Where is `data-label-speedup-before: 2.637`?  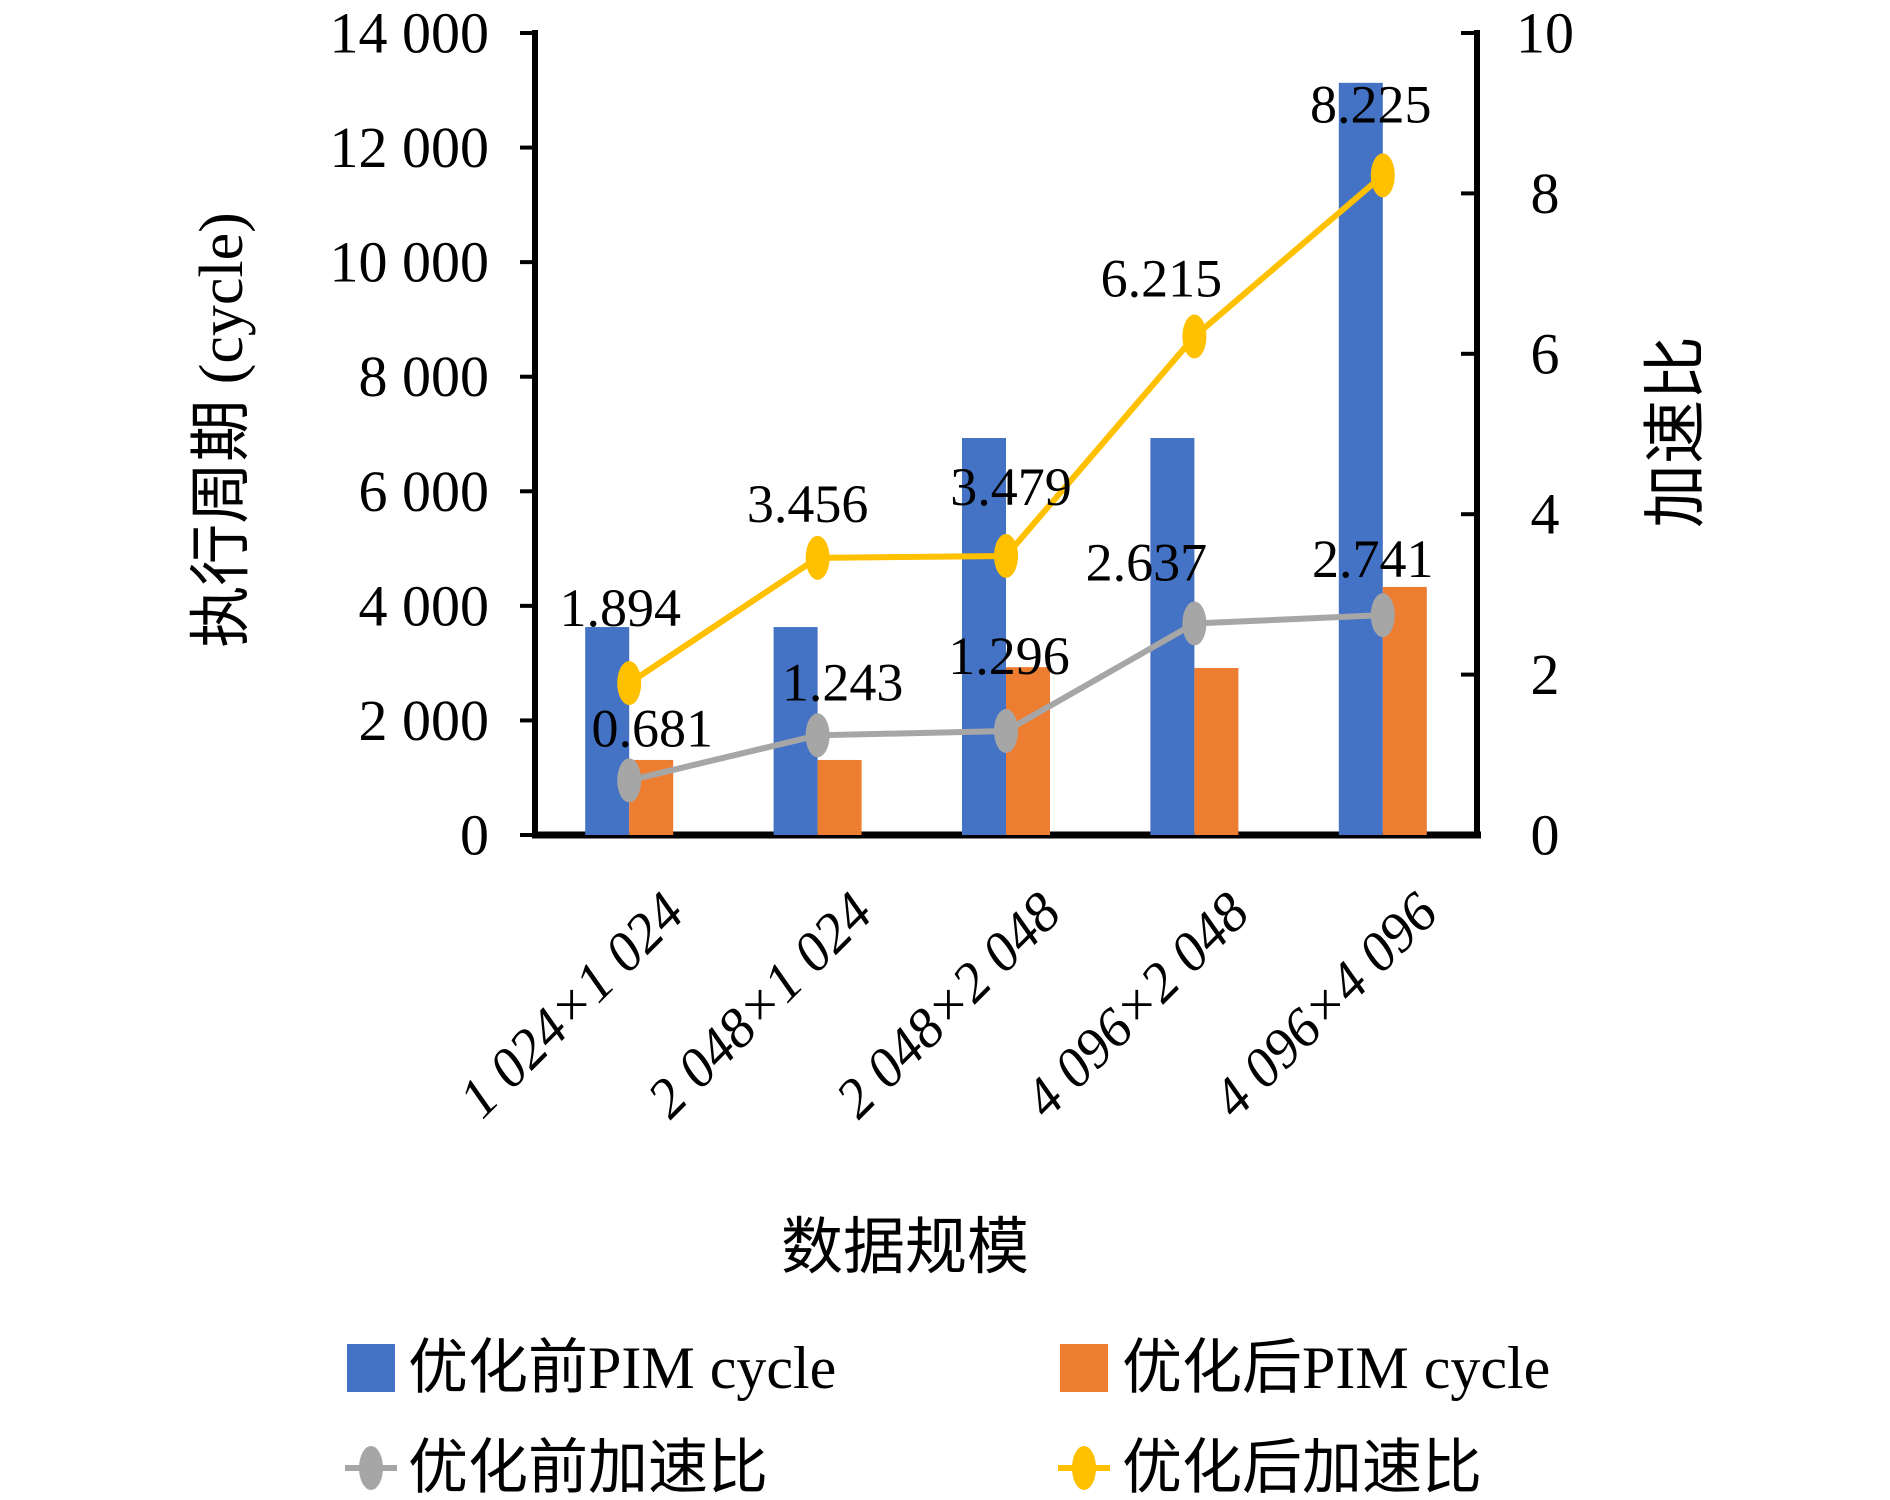
data-label-speedup-before: 2.637 is located at coordinates (1147, 563).